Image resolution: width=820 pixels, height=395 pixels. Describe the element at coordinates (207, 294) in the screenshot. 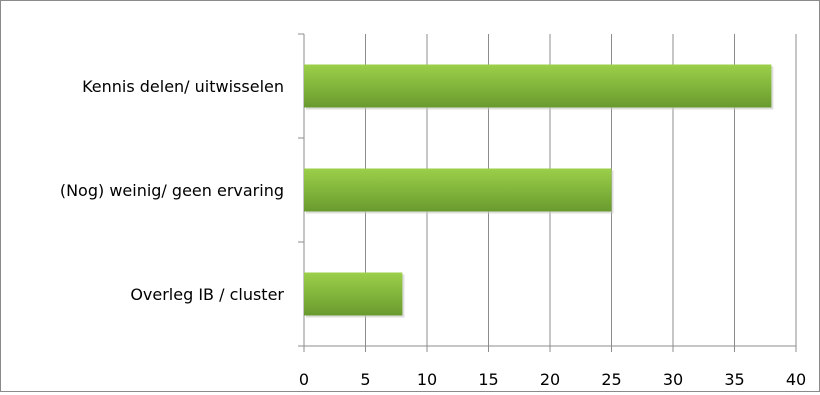

I see `category-label-3: Overleg IB / cluster` at that location.